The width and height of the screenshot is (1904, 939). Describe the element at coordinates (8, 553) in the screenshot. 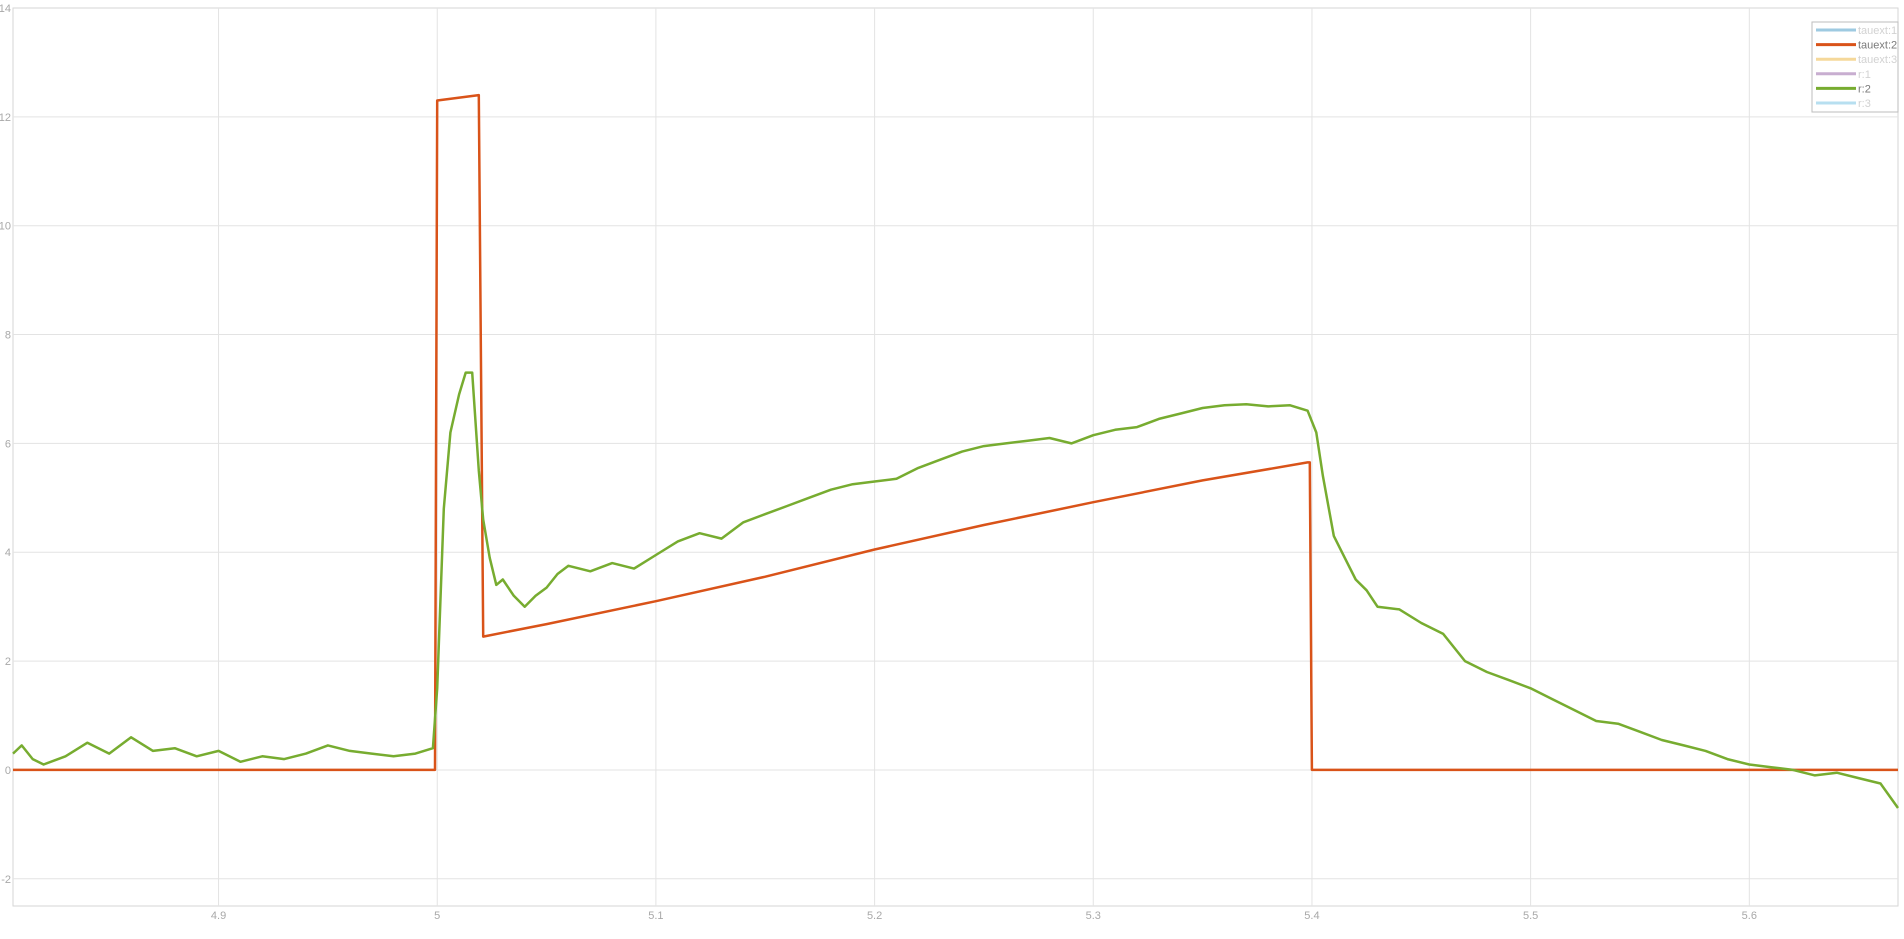

I see `y-tick-label: 4` at that location.